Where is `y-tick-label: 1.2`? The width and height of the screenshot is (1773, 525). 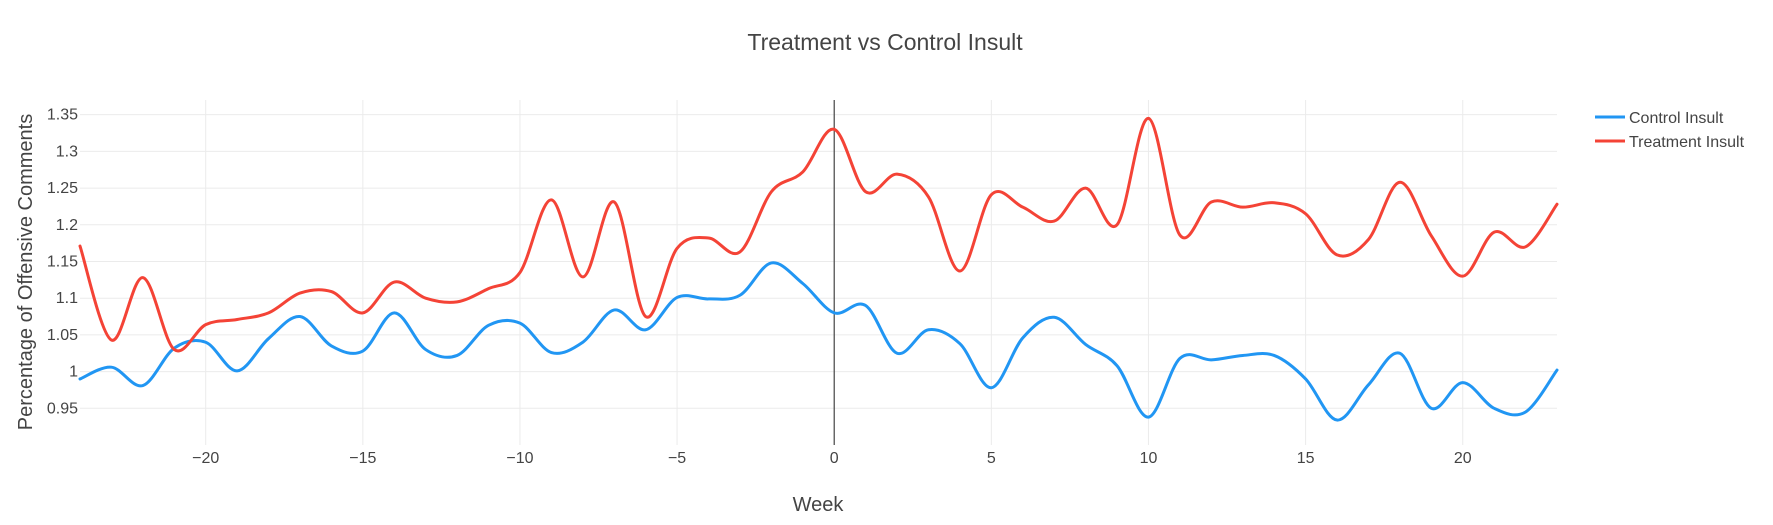
y-tick-label: 1.2 is located at coordinates (67, 225).